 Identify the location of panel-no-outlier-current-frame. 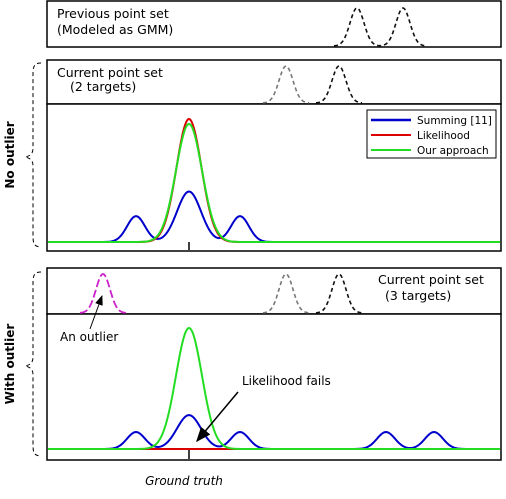
(274, 82).